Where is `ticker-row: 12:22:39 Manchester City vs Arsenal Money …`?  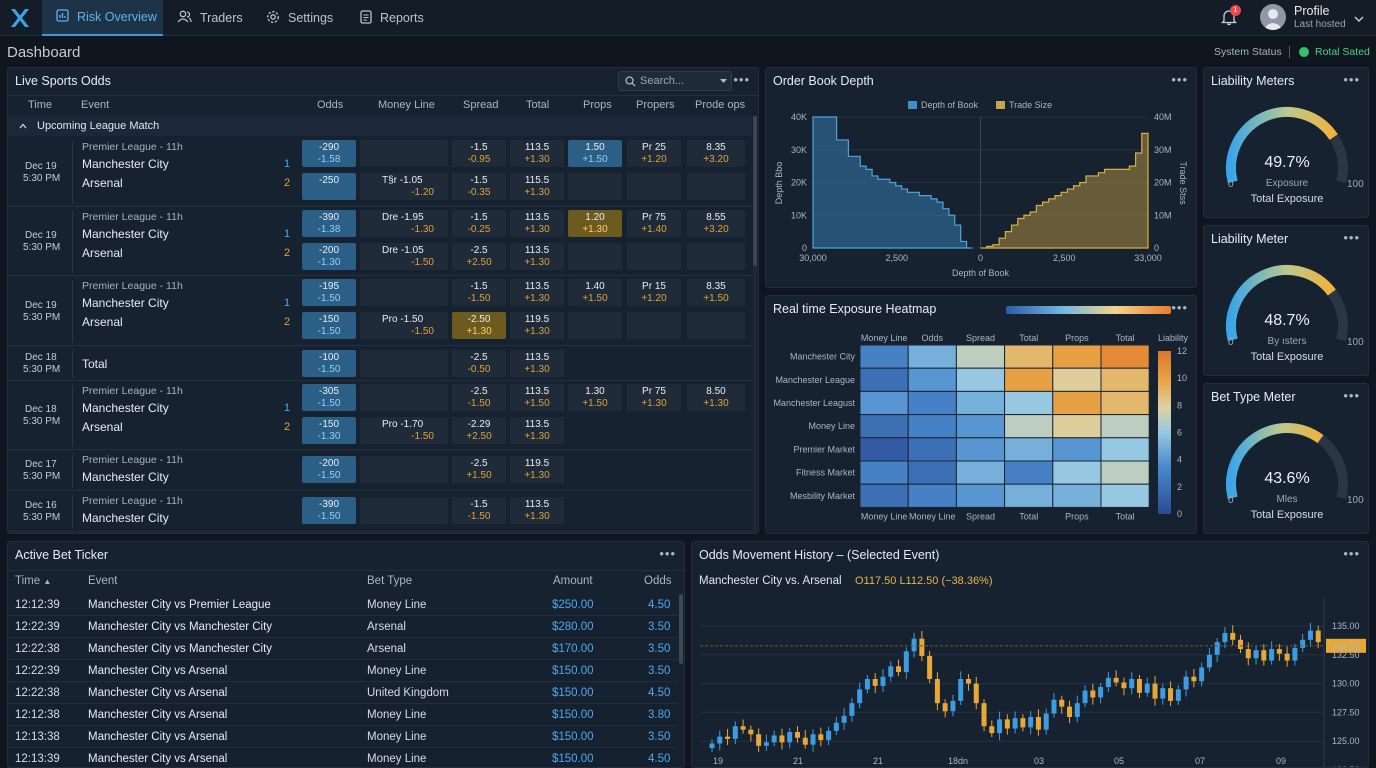
ticker-row: 12:22:39 Manchester City vs Arsenal Money … is located at coordinates (343, 671).